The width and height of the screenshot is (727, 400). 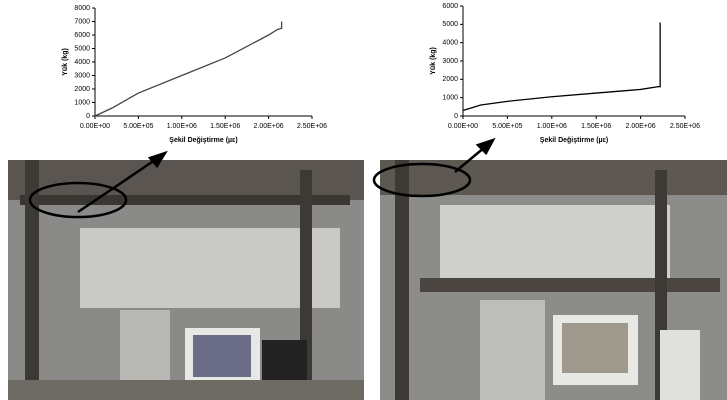 I want to click on y-tick-label: 7000, so click(x=82, y=21).